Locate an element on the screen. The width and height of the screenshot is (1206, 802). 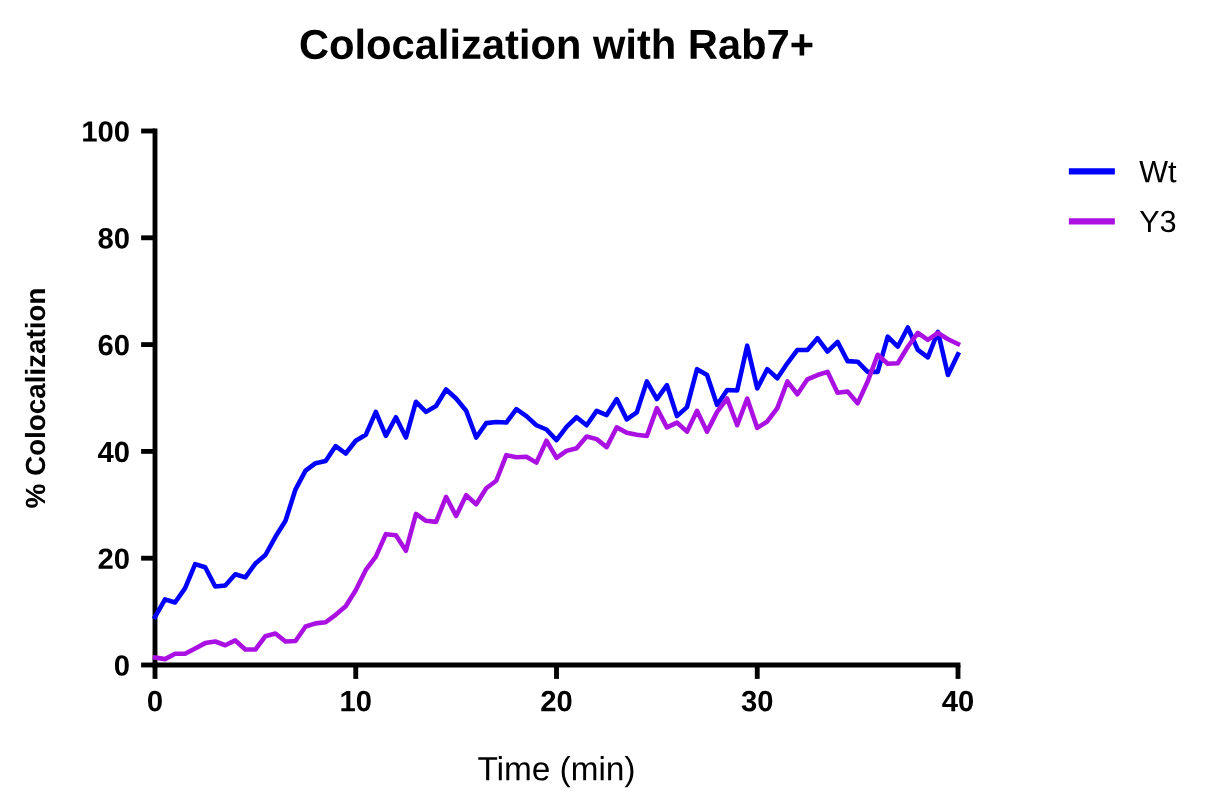
legend-label: Y3 is located at coordinates (1157, 221).